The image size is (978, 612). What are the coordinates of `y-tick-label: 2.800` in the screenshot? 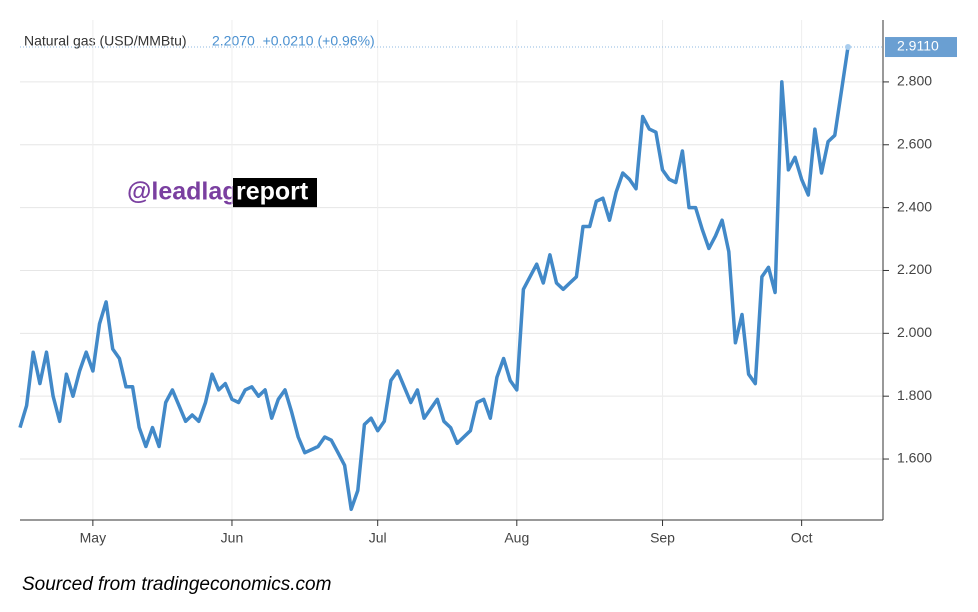 It's located at (914, 81).